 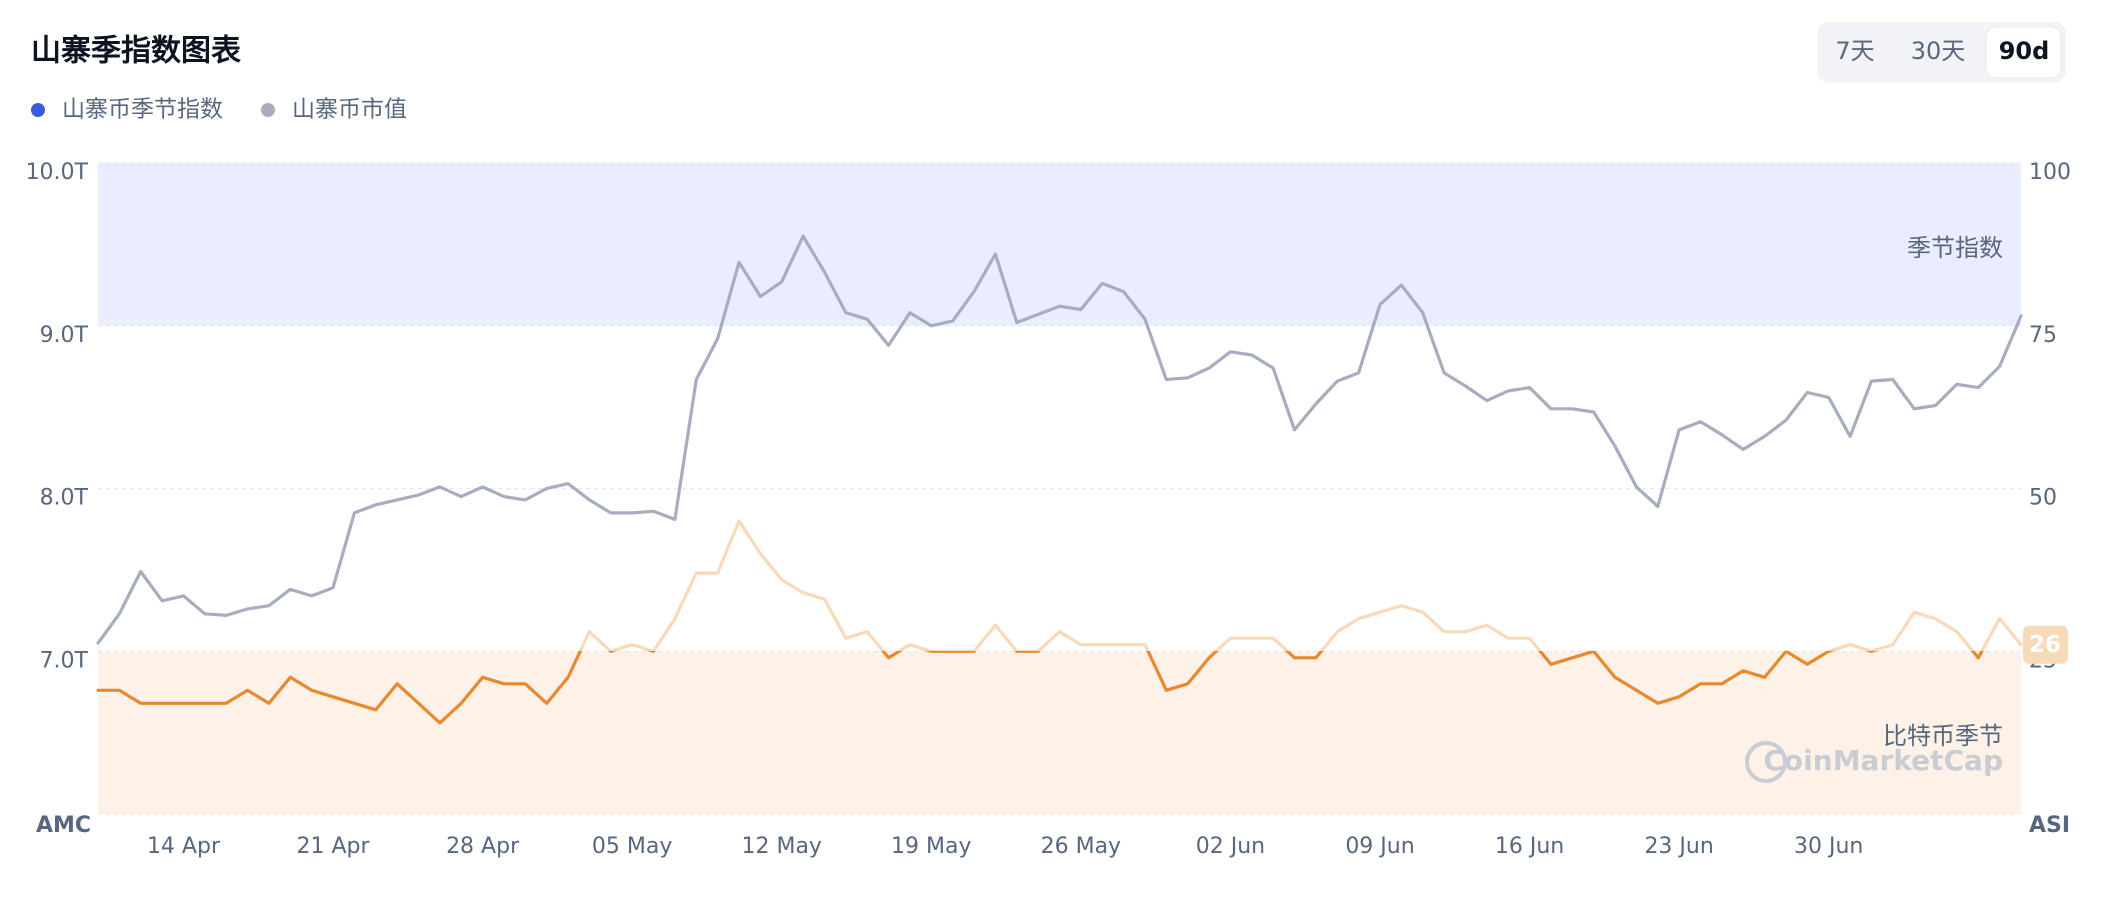 What do you see at coordinates (136, 51) in the screenshot?
I see `chart-title: 山寨季指数图表` at bounding box center [136, 51].